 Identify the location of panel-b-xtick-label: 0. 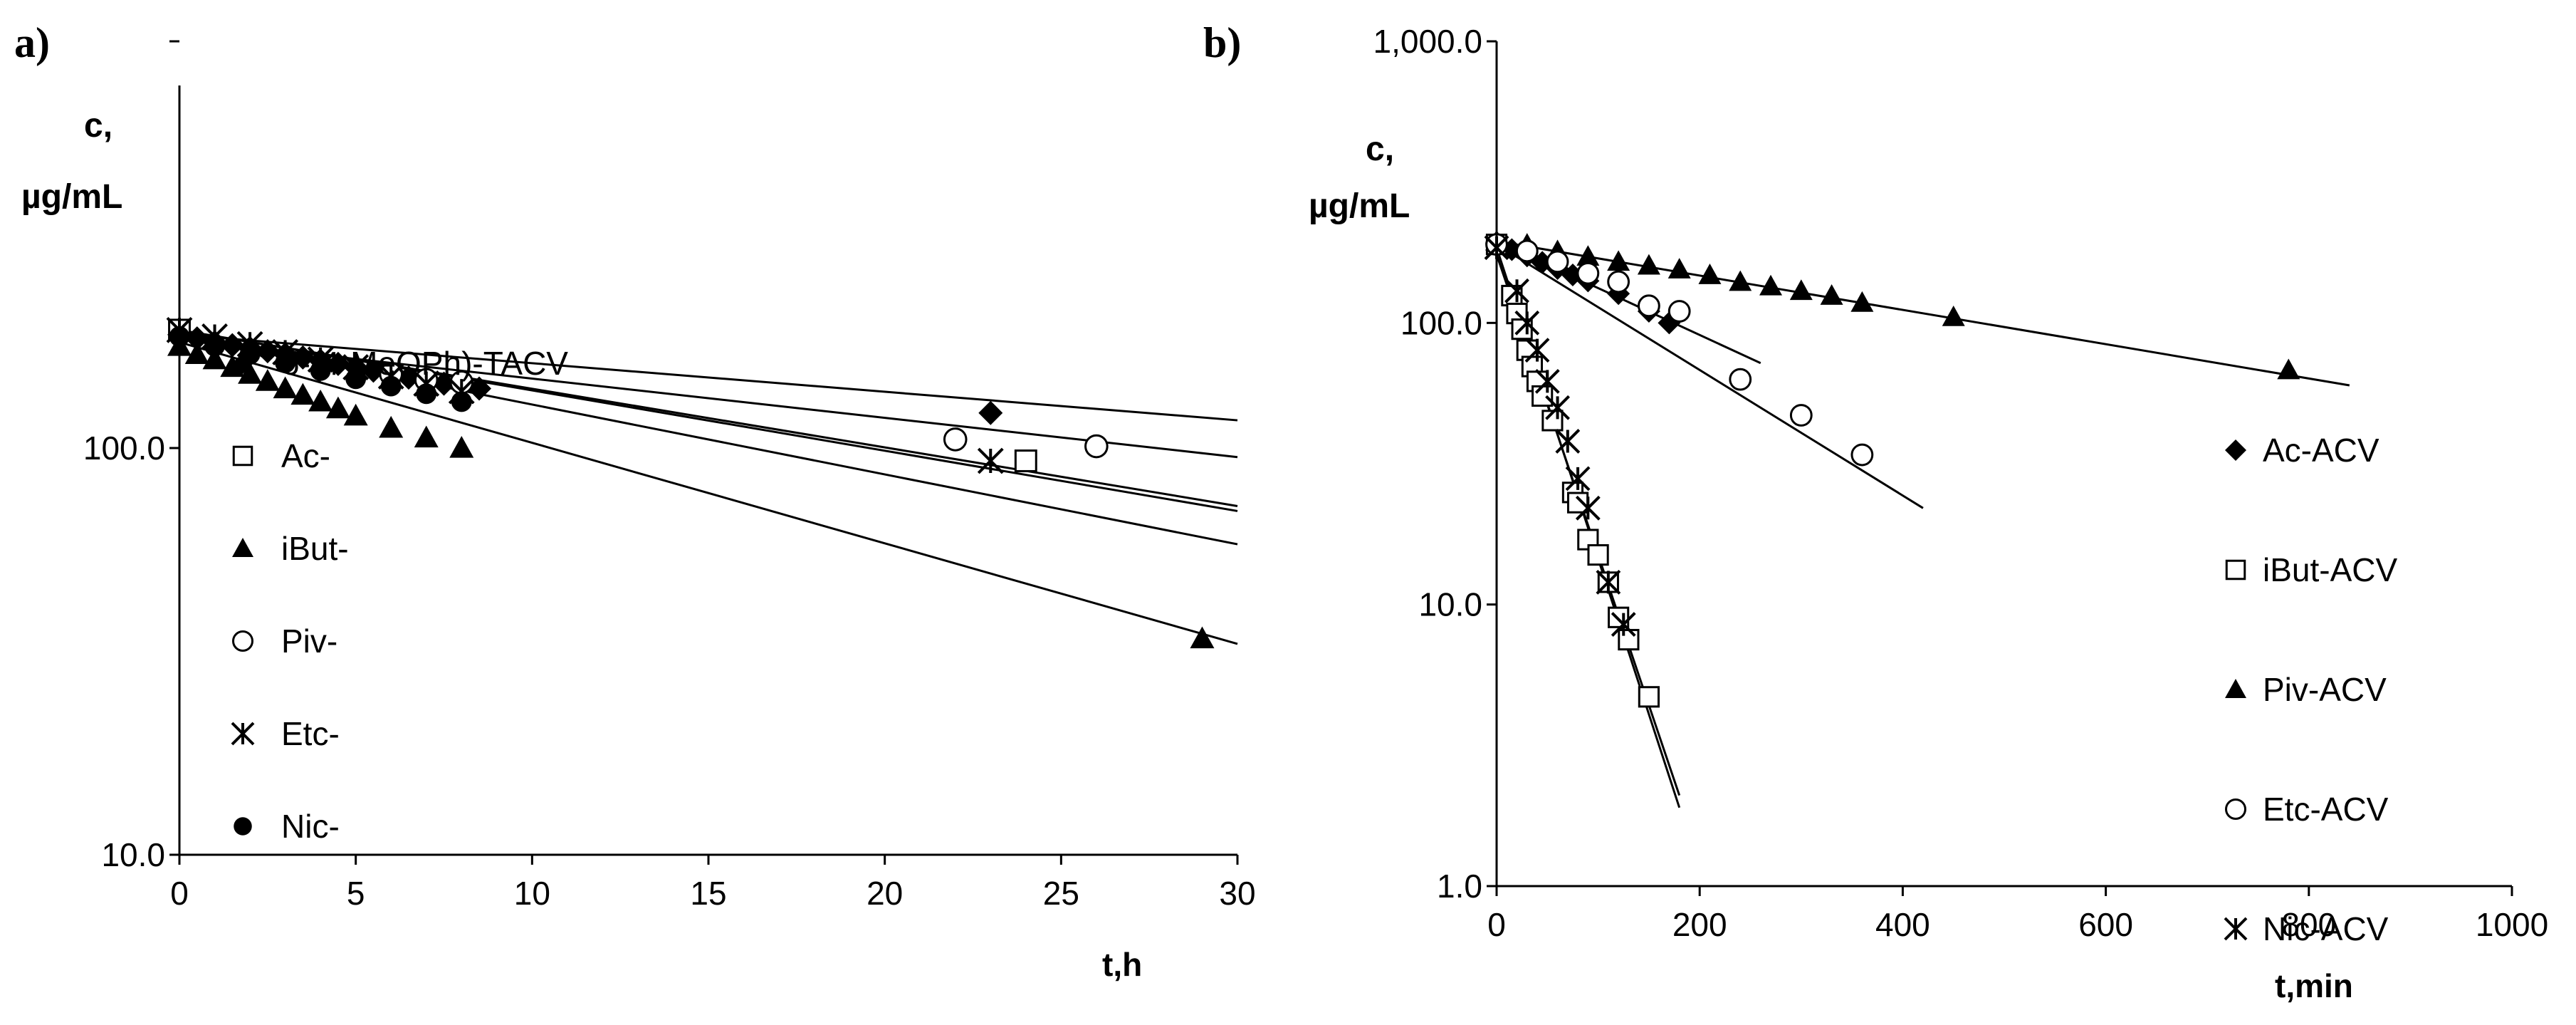
(1496, 924).